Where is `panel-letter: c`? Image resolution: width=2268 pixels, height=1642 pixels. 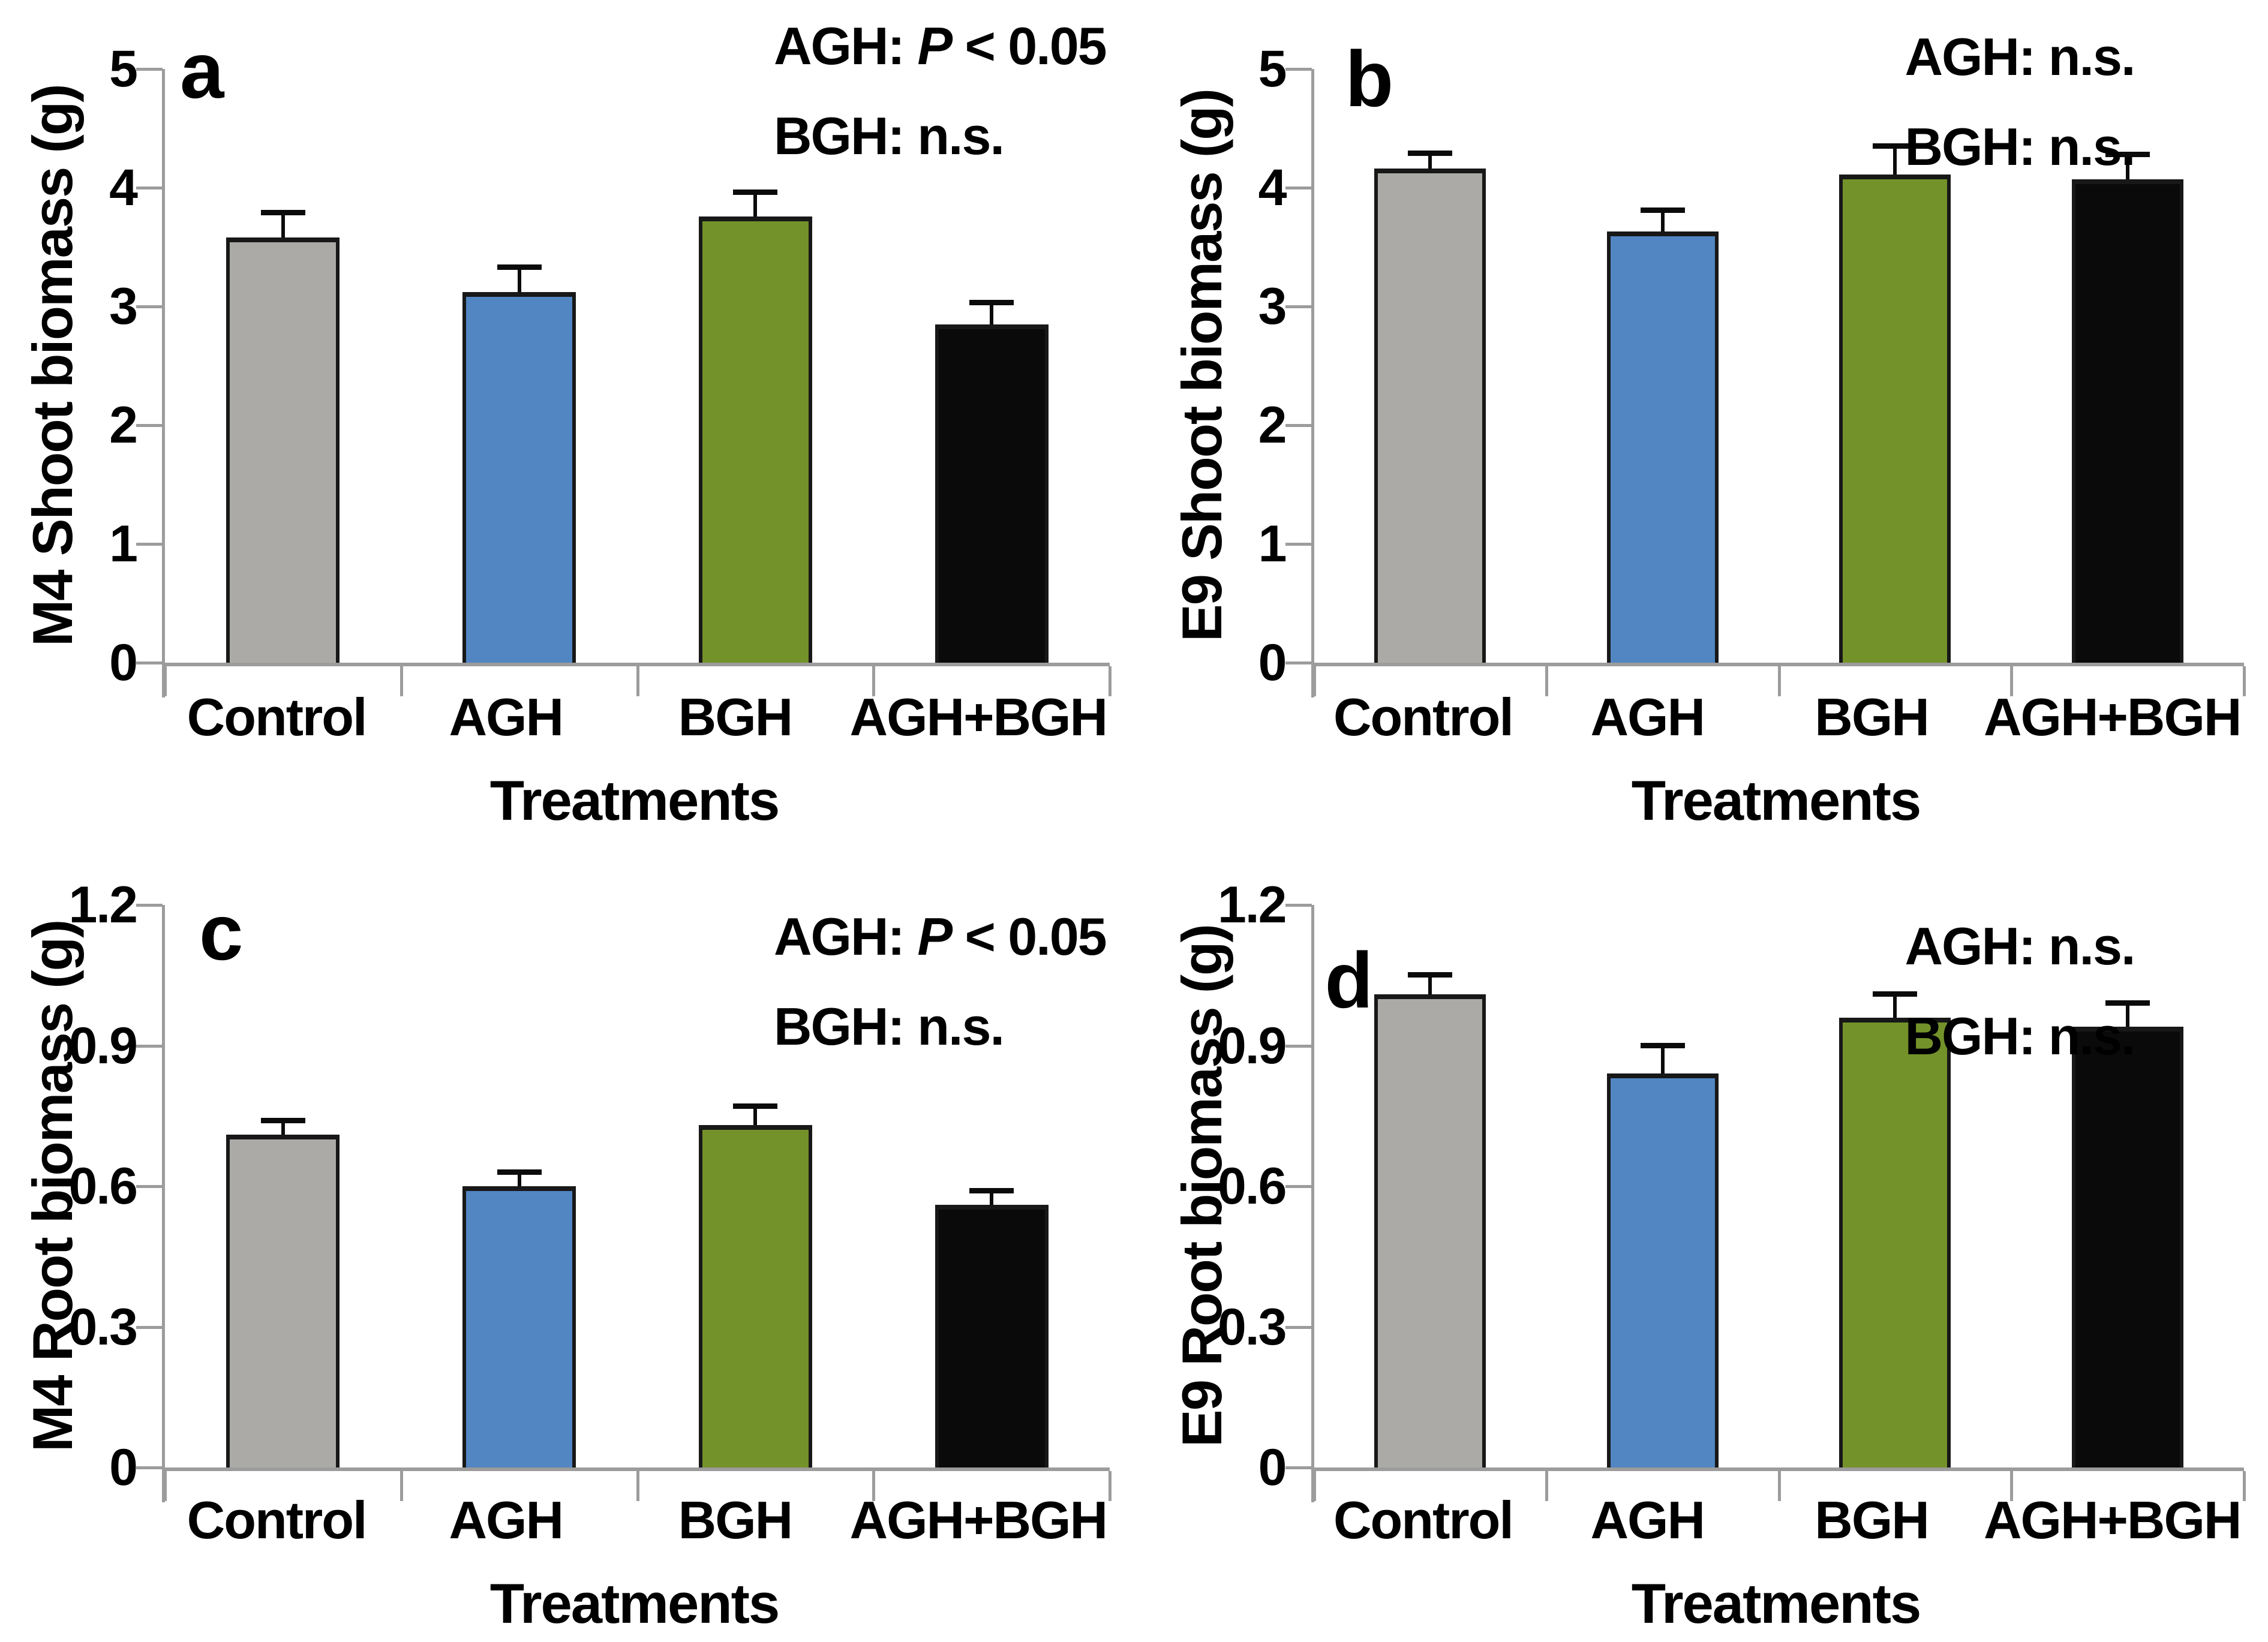 panel-letter: c is located at coordinates (221, 932).